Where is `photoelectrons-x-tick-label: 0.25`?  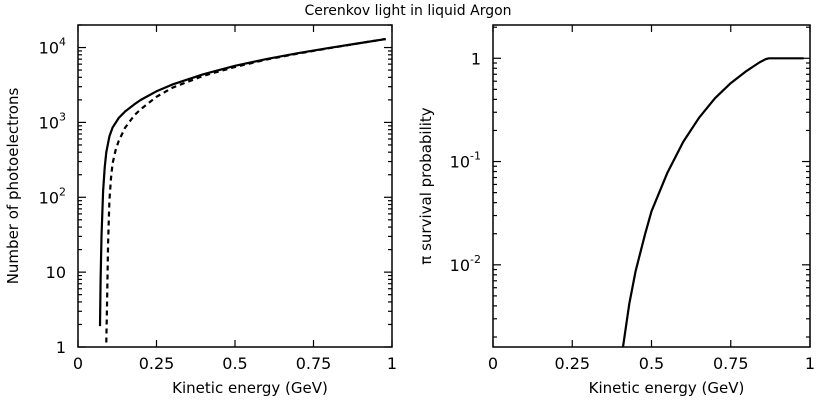
photoelectrons-x-tick-label: 0.25 is located at coordinates (157, 363).